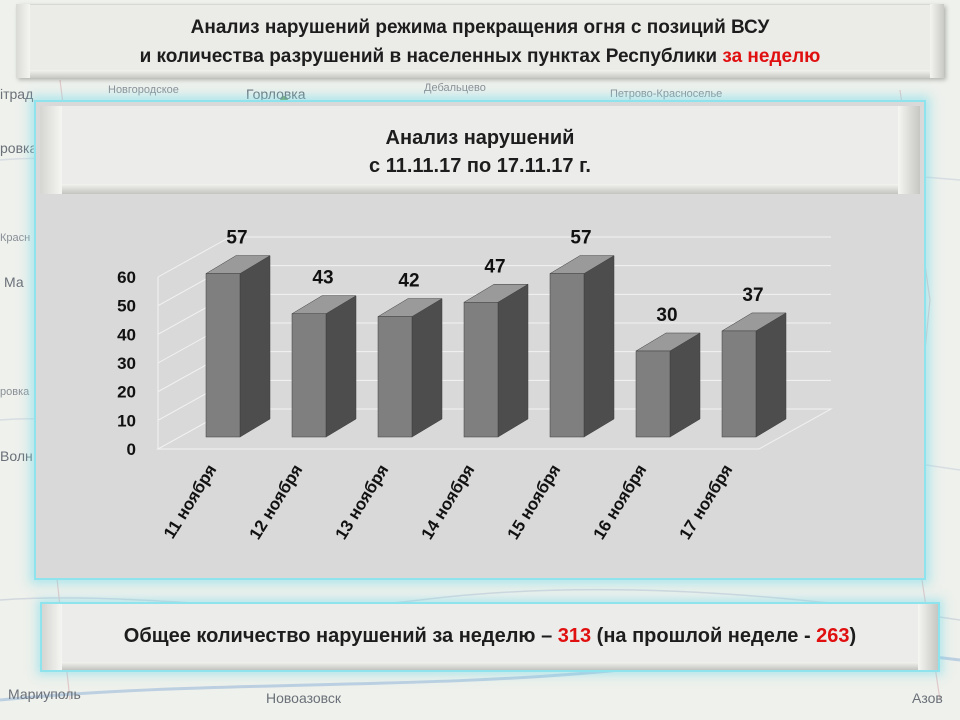  What do you see at coordinates (853, 636) in the screenshot?
I see `summary-suffix: )` at bounding box center [853, 636].